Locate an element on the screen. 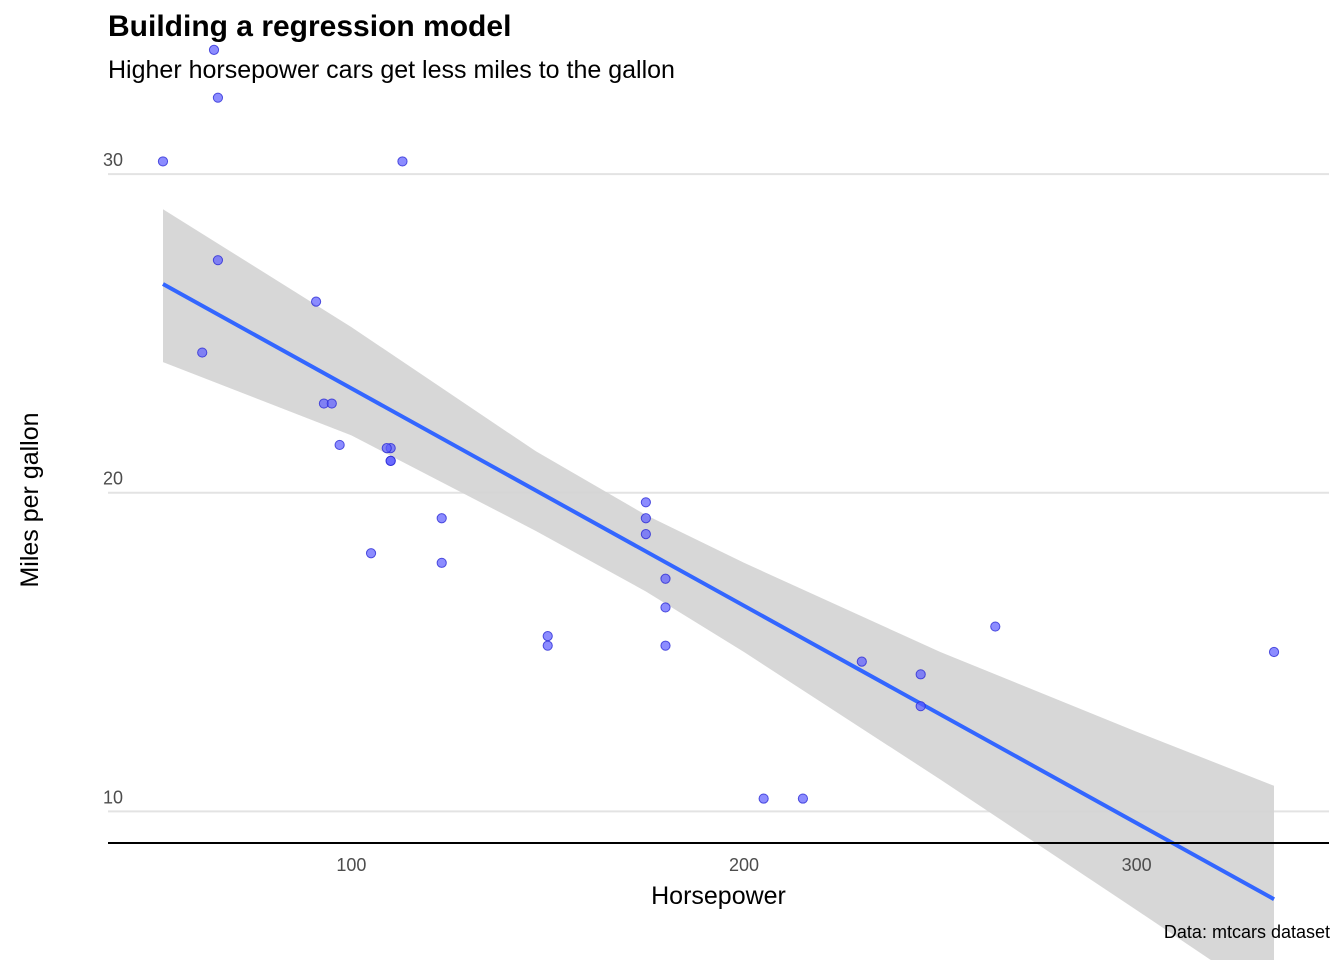  y-tick-label-10: 10 is located at coordinates (113, 797).